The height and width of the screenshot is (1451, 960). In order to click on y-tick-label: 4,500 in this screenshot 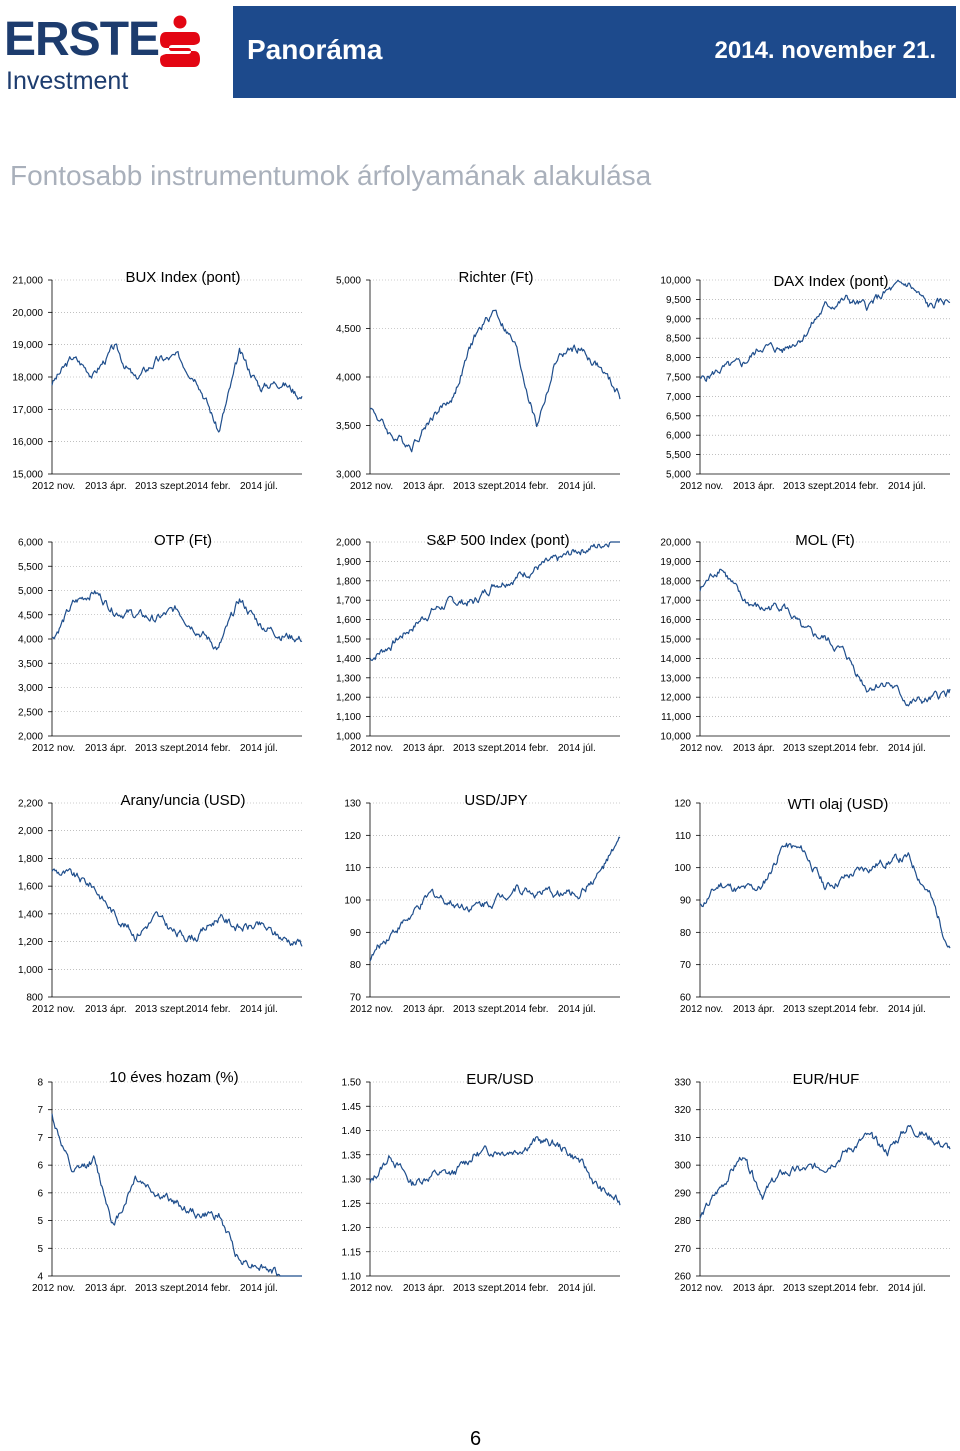, I will do `click(30, 615)`.